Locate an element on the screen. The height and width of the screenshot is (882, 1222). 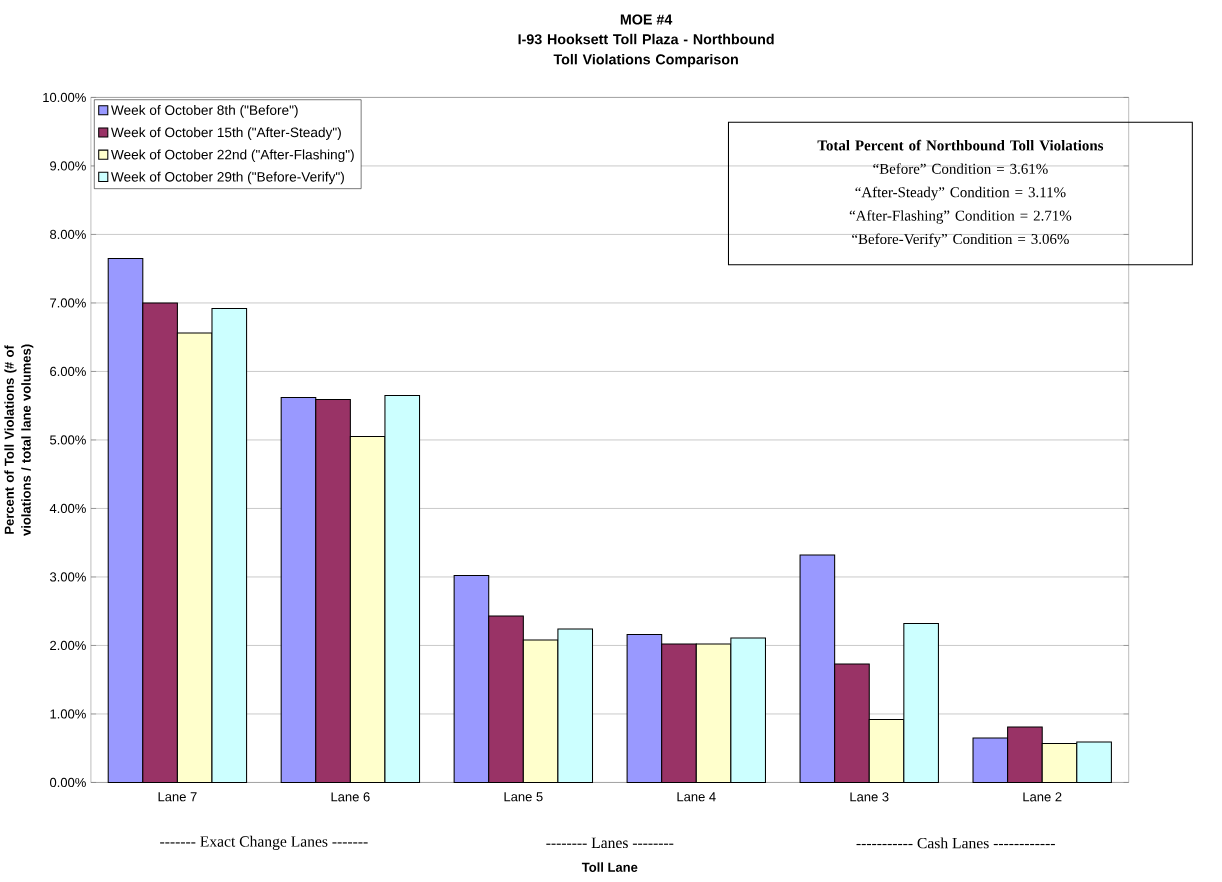
y-tick-label: 10.00% is located at coordinates (64, 97).